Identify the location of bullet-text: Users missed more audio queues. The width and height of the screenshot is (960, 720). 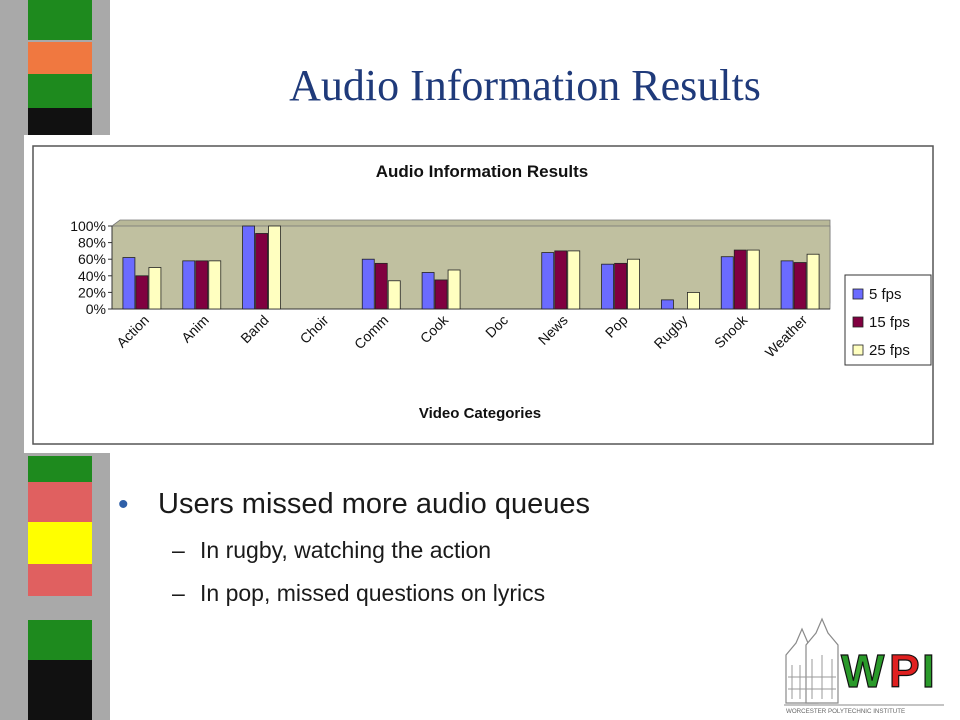
(374, 504).